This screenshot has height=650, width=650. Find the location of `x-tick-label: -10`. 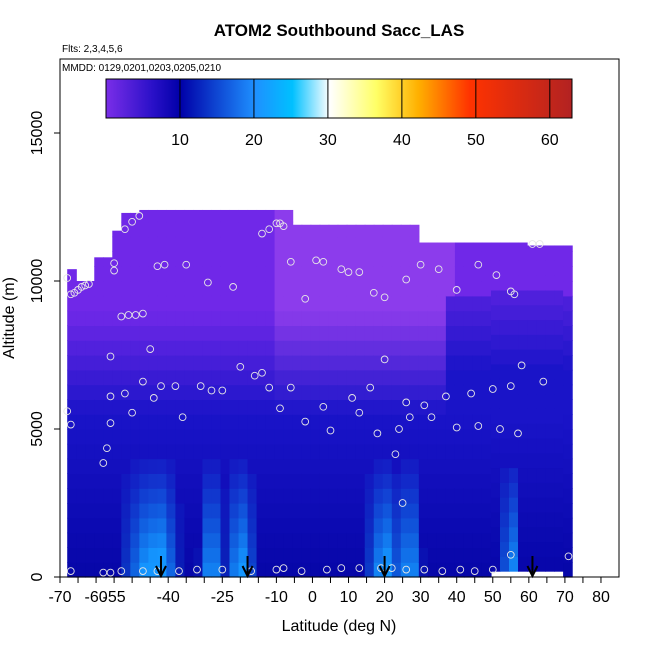

x-tick-label: -10 is located at coordinates (276, 597).